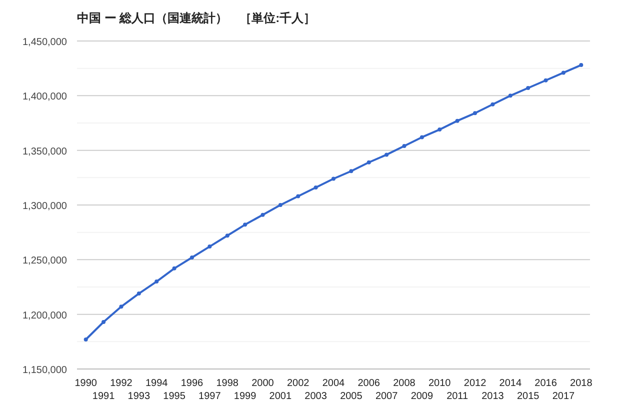 Image resolution: width=640 pixels, height=411 pixels. What do you see at coordinates (139, 396) in the screenshot?
I see `x-tick-label: 1993` at bounding box center [139, 396].